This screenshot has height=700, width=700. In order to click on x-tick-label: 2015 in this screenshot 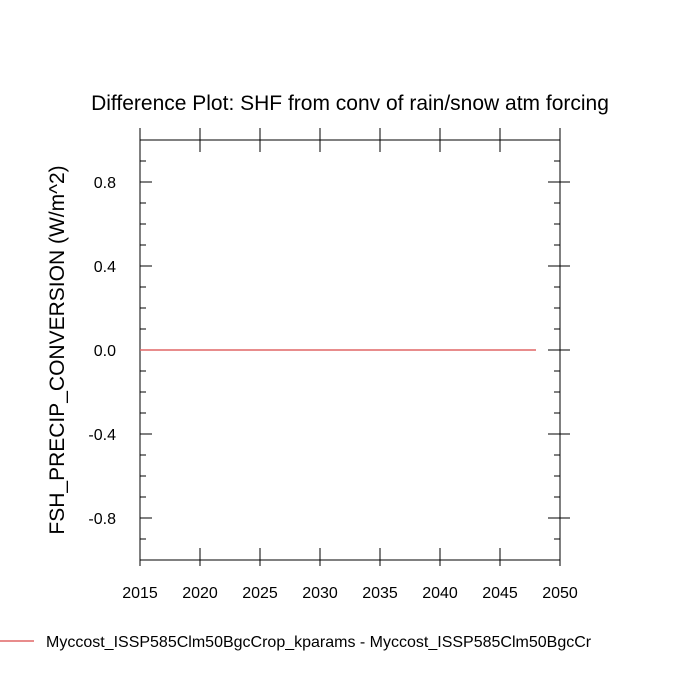, I will do `click(140, 593)`.